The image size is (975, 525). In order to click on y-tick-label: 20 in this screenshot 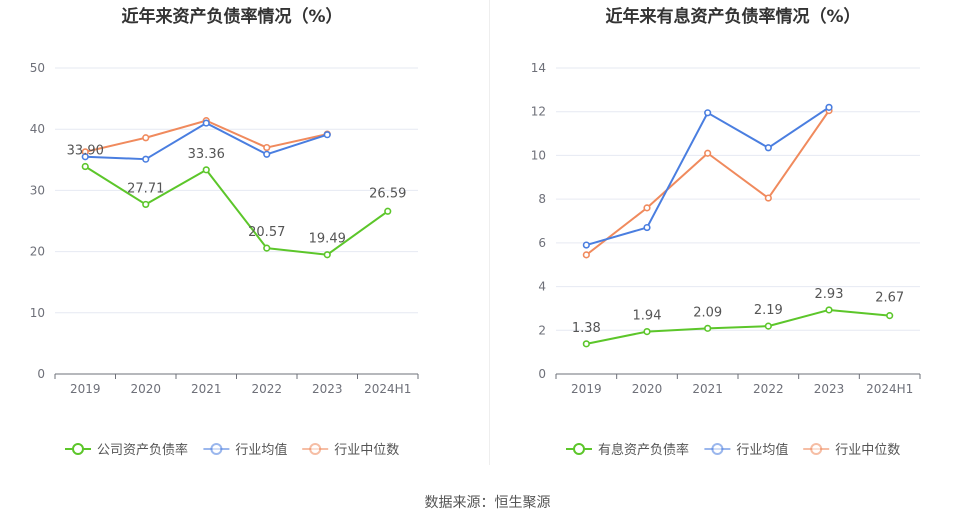, I will do `click(37, 252)`.